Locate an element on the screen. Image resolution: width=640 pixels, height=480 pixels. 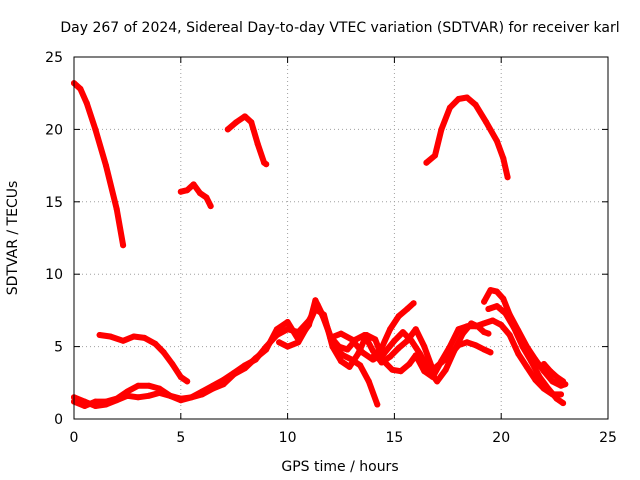
x-tick-label: 5 is located at coordinates (180, 438).